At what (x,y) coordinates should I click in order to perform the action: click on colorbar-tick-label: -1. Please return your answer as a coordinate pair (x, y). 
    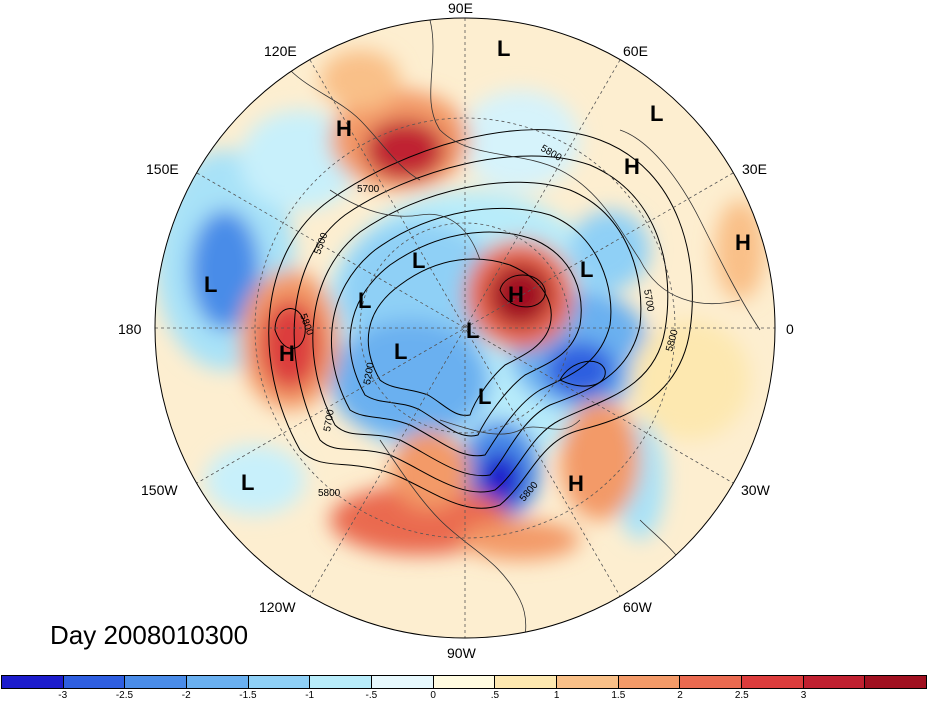
    Looking at the image, I should click on (310, 695).